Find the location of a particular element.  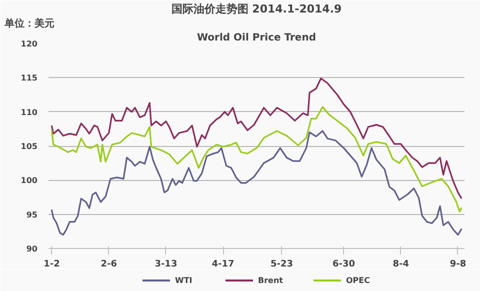

y-tick-label: 95 is located at coordinates (32, 215).